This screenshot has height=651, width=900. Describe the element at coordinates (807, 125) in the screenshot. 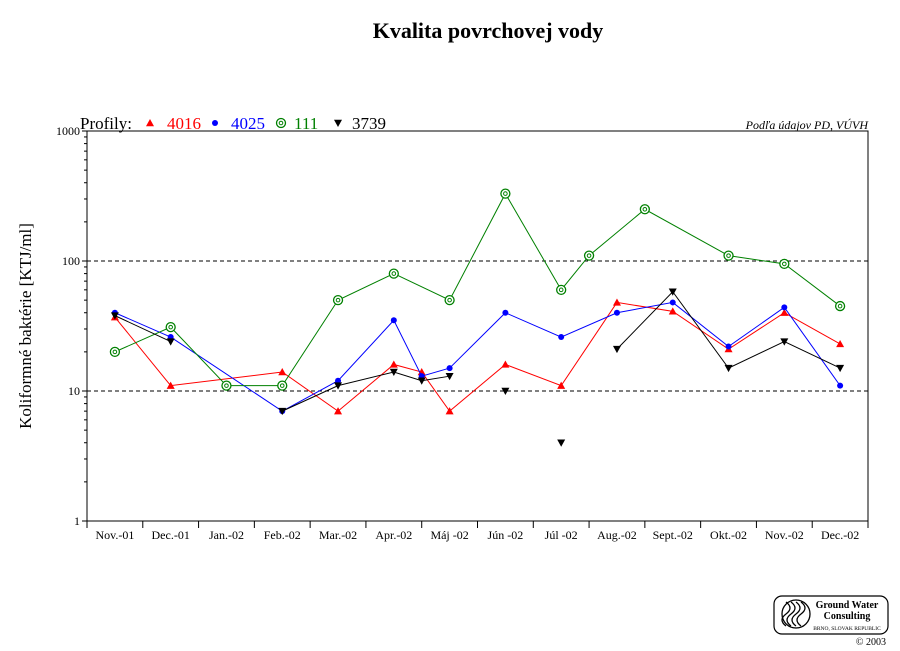

I see `source-note: Podľa údajov PD, VÚVH` at that location.